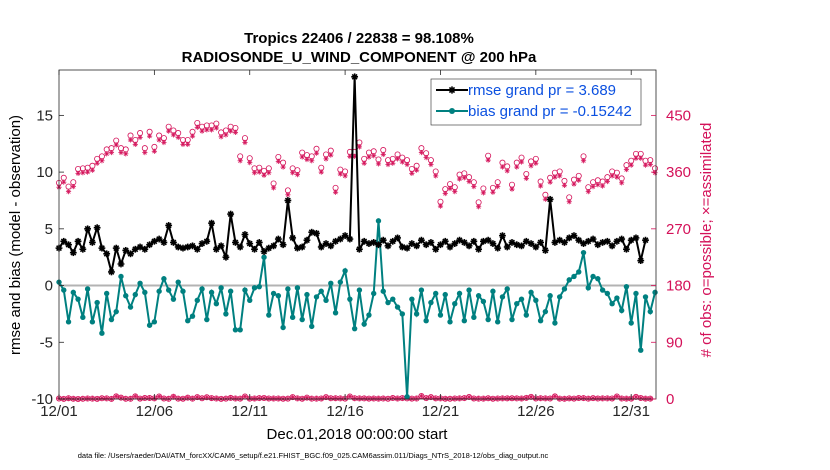  Describe the element at coordinates (250, 411) in the screenshot. I see `x-tick-label: 12/11` at that location.